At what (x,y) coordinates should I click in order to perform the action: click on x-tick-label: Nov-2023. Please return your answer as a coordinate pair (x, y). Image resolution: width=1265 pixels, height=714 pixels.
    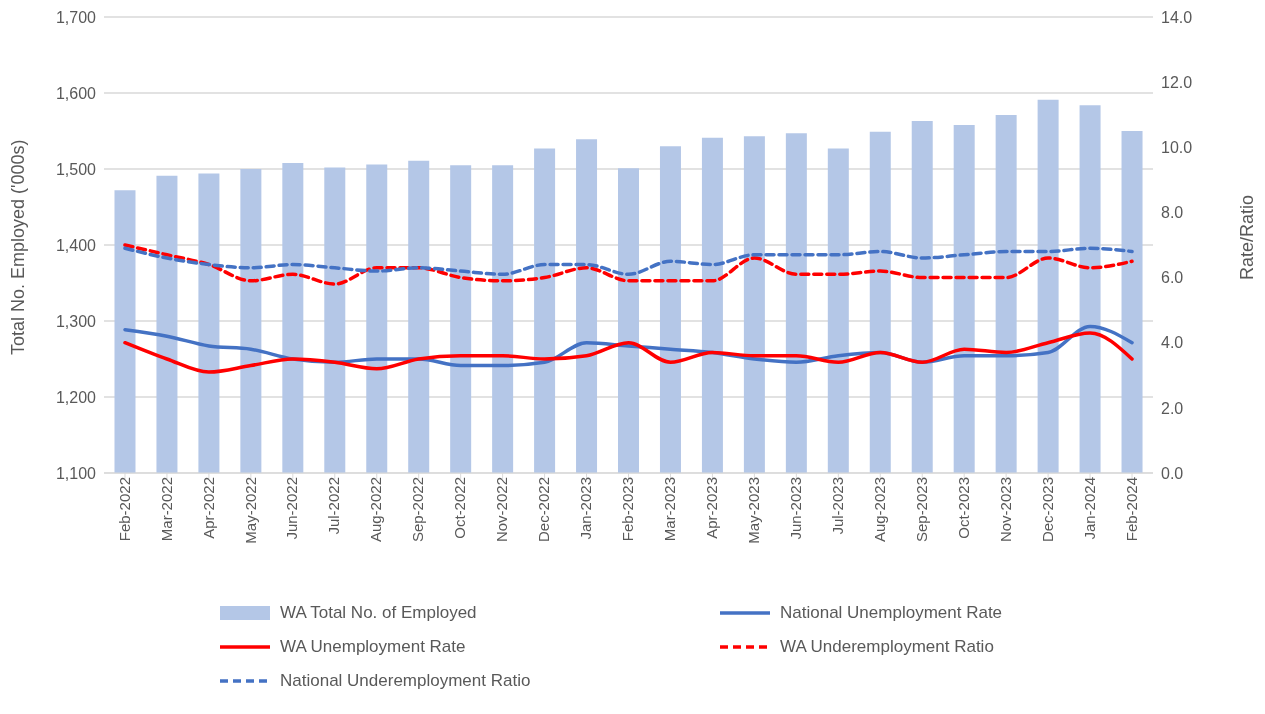
    Looking at the image, I should click on (1005, 510).